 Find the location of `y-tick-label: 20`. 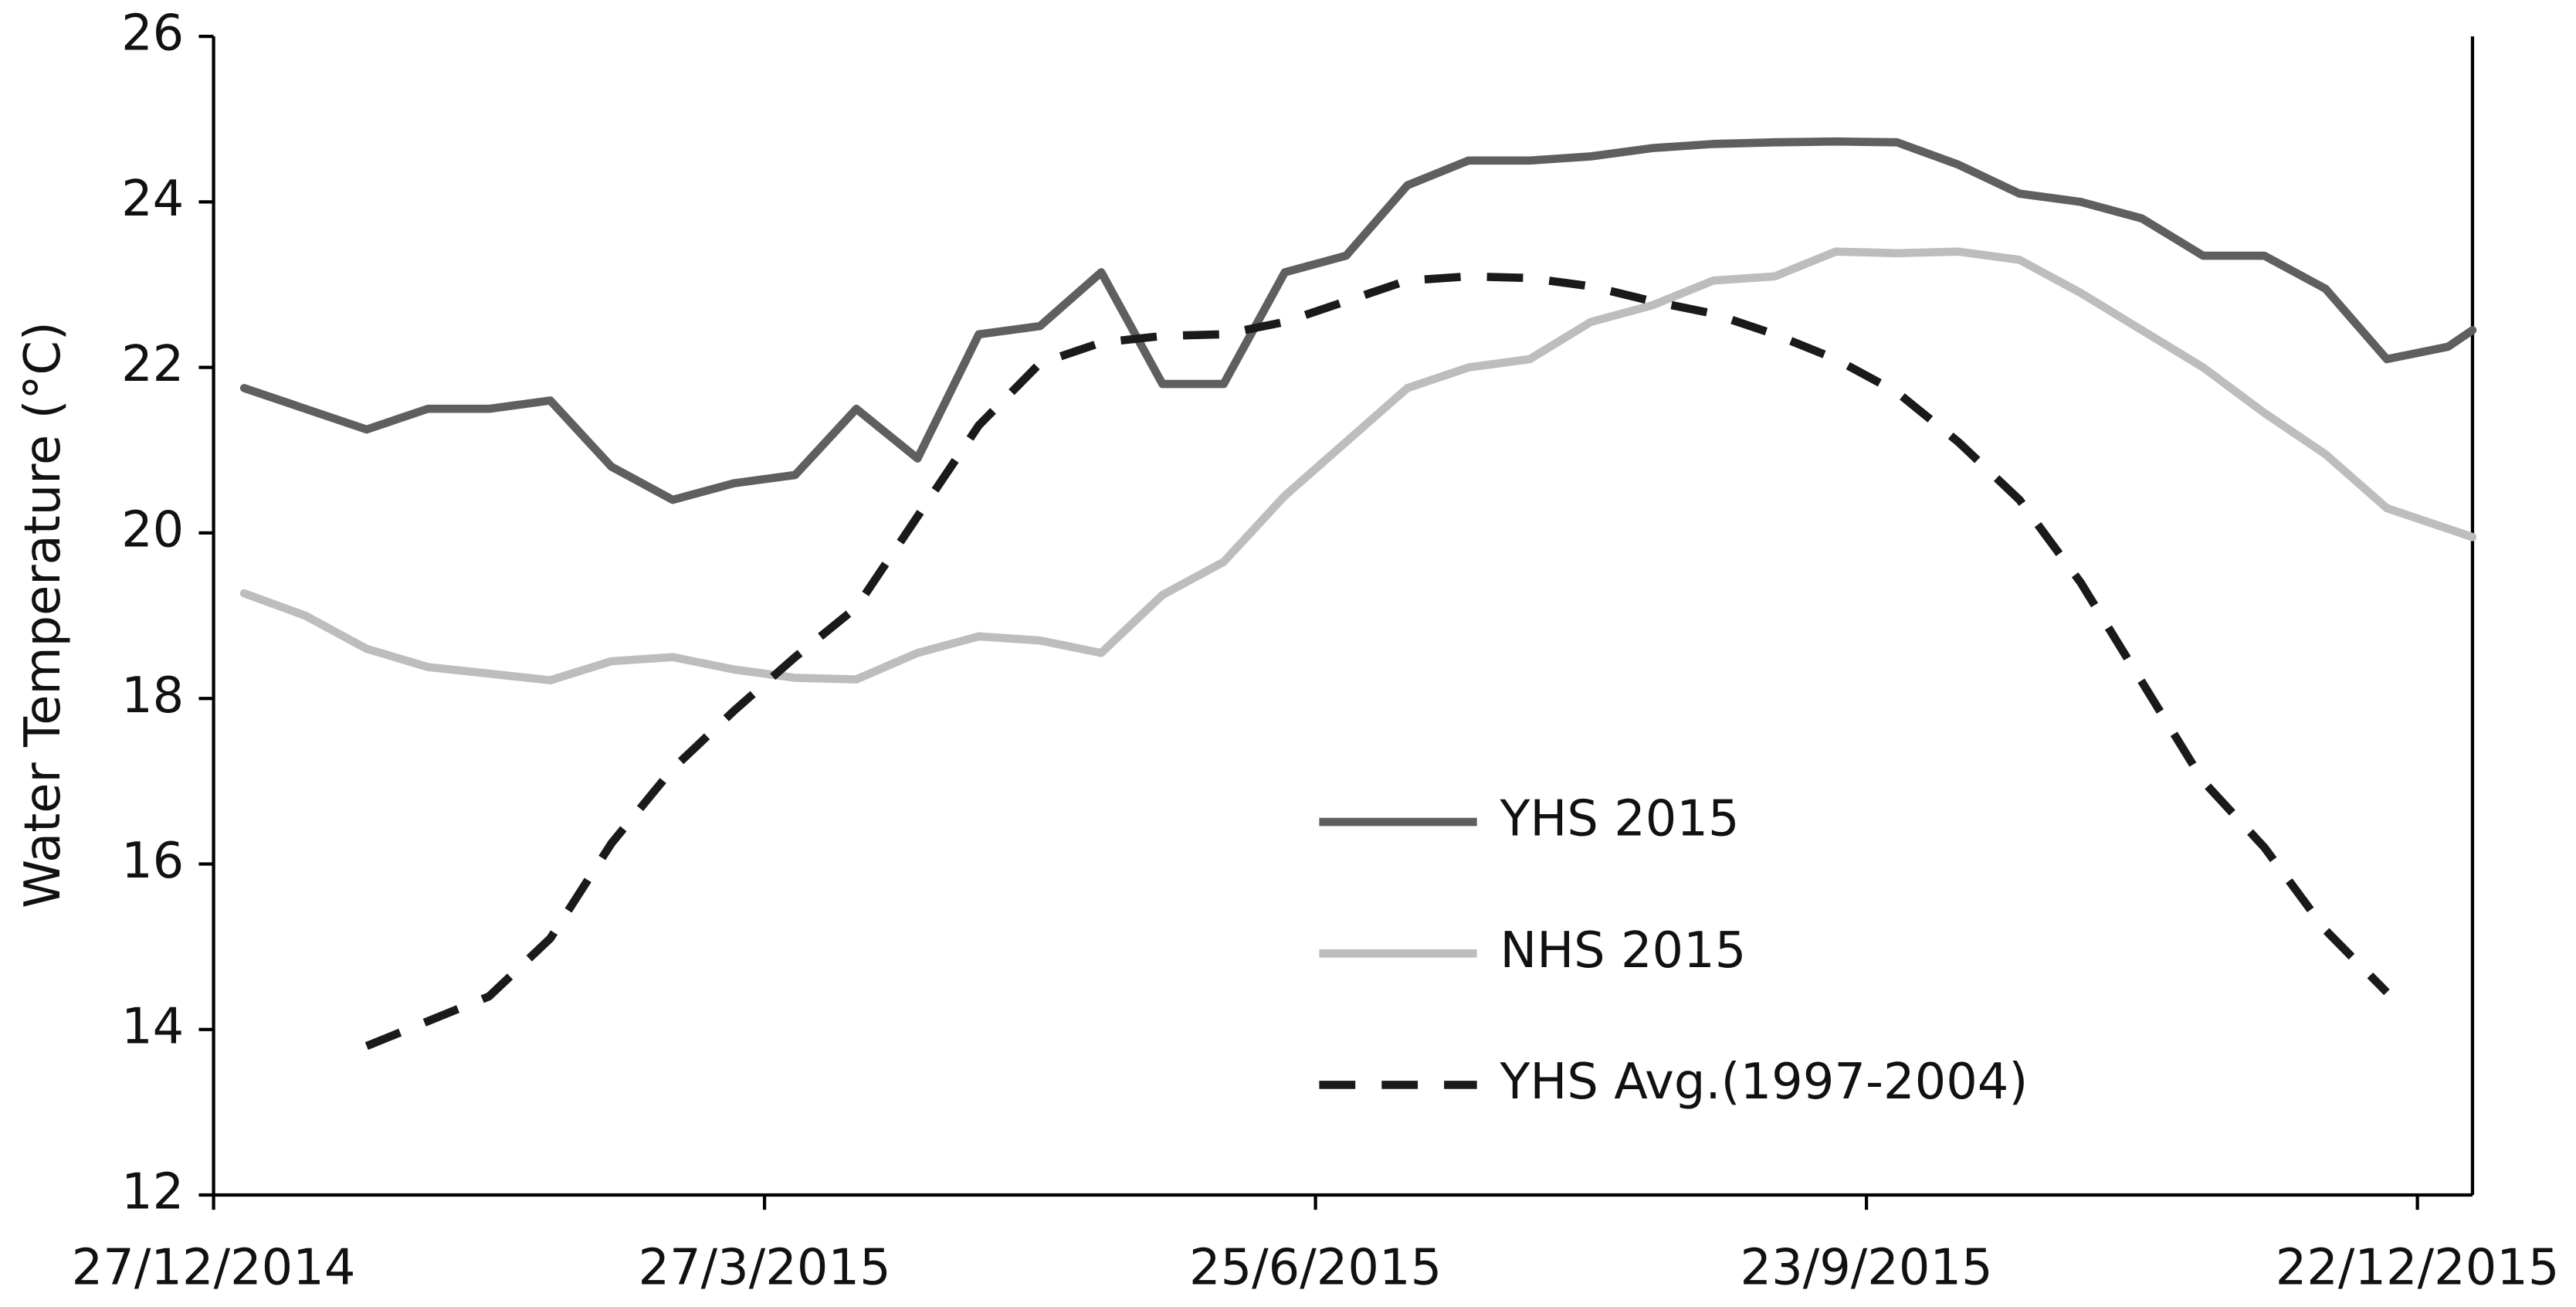

y-tick-label: 20 is located at coordinates (152, 530).